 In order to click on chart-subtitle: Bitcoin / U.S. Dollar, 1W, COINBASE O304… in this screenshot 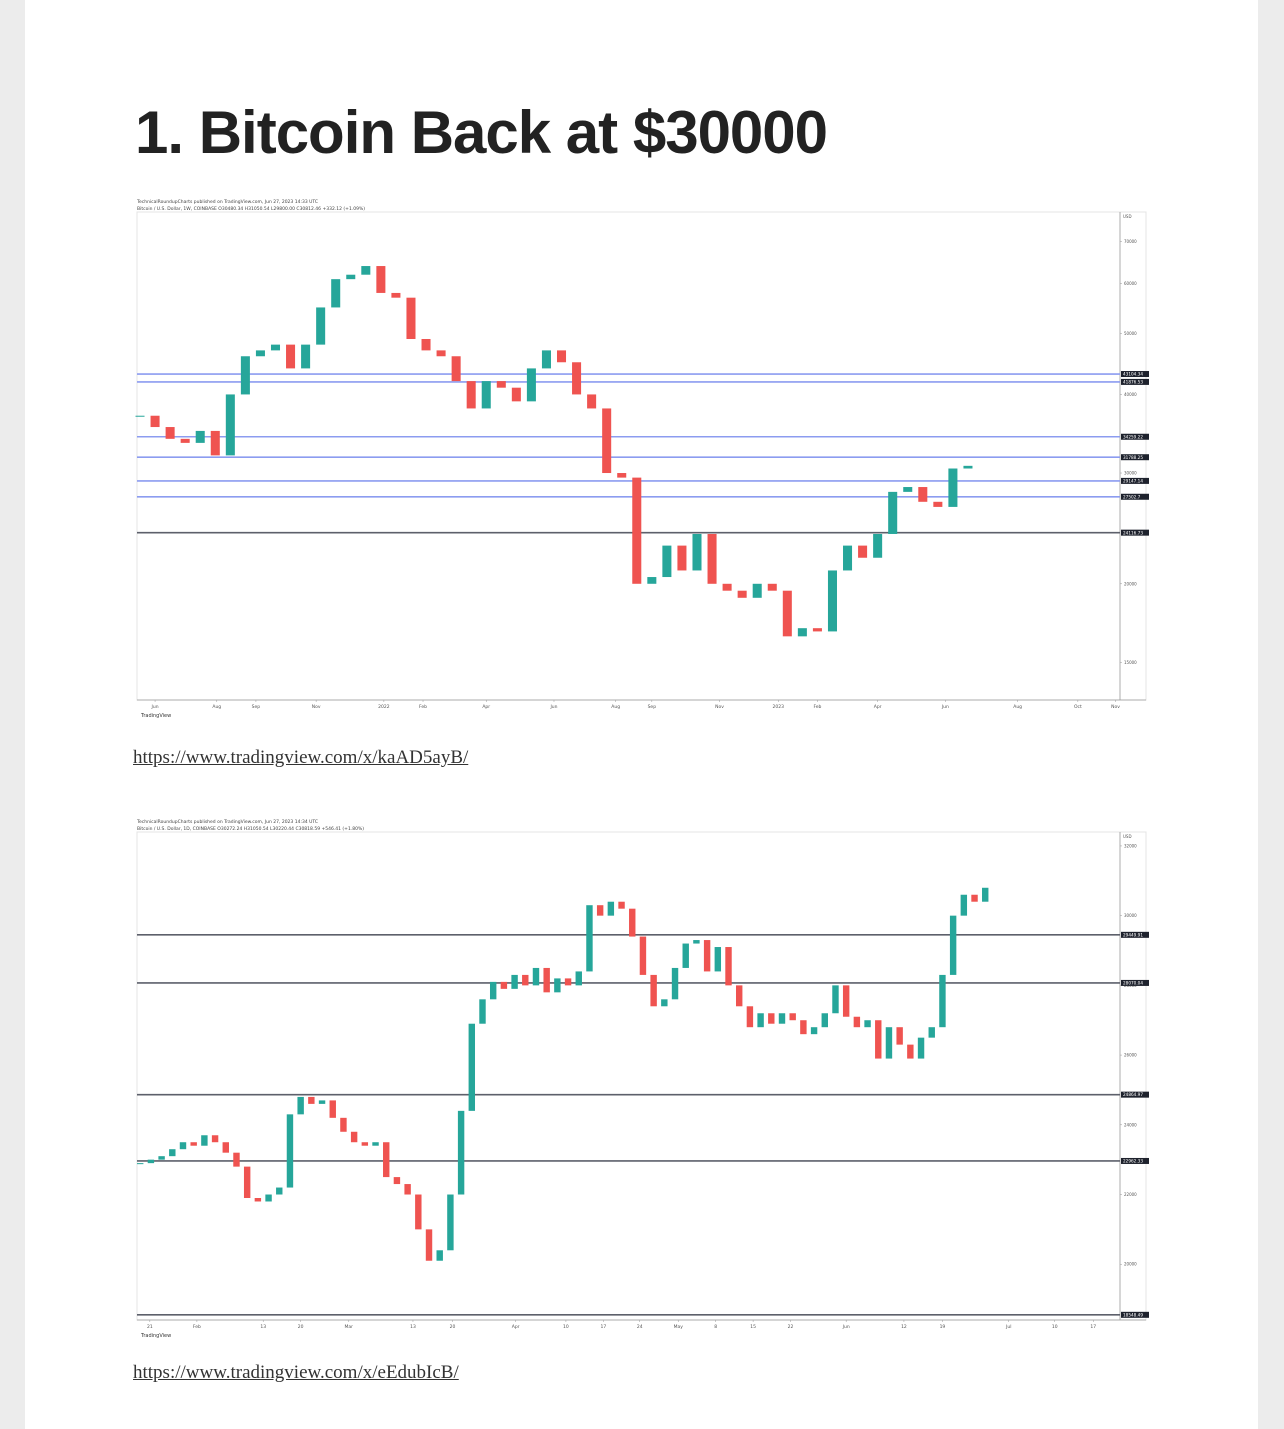, I will do `click(251, 209)`.